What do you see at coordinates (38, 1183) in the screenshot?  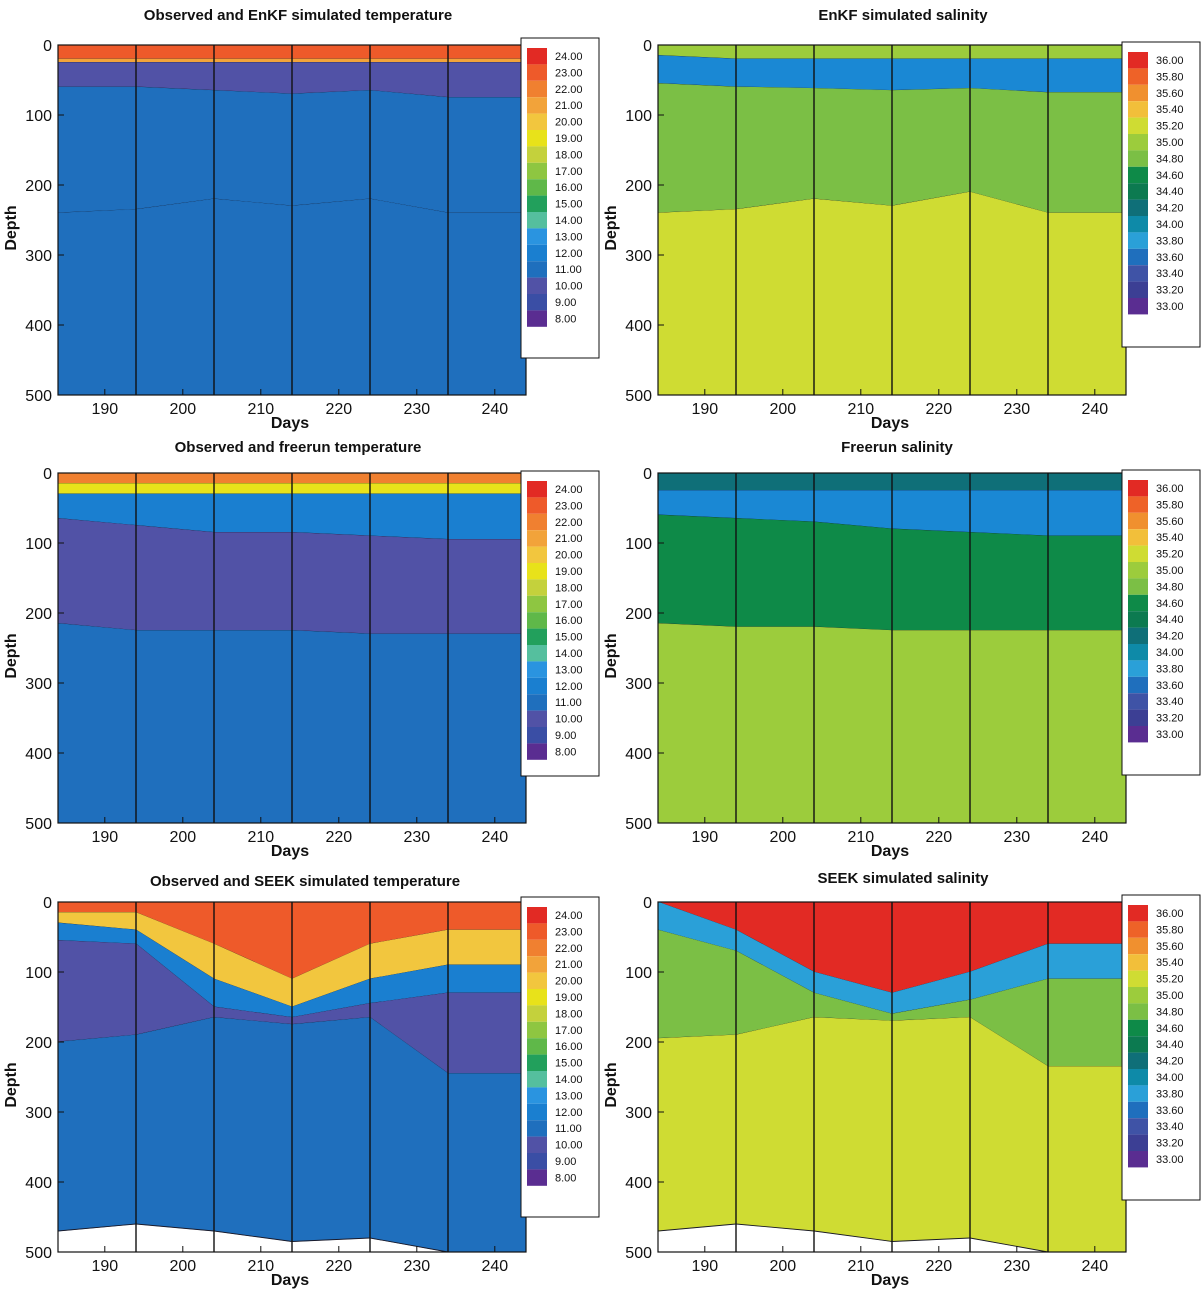 I see `y-tick-label: 400` at bounding box center [38, 1183].